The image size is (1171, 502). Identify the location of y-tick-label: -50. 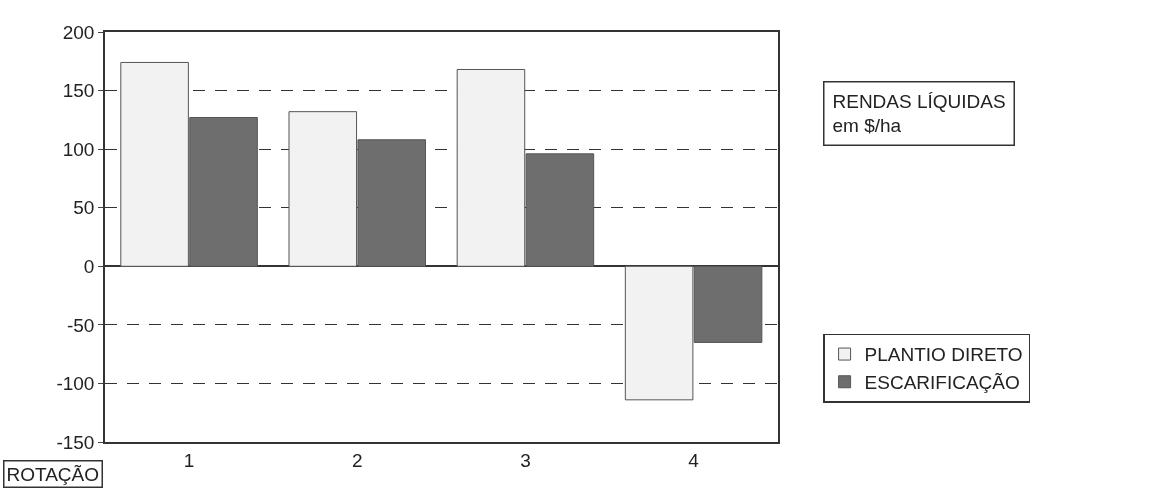
(80, 325).